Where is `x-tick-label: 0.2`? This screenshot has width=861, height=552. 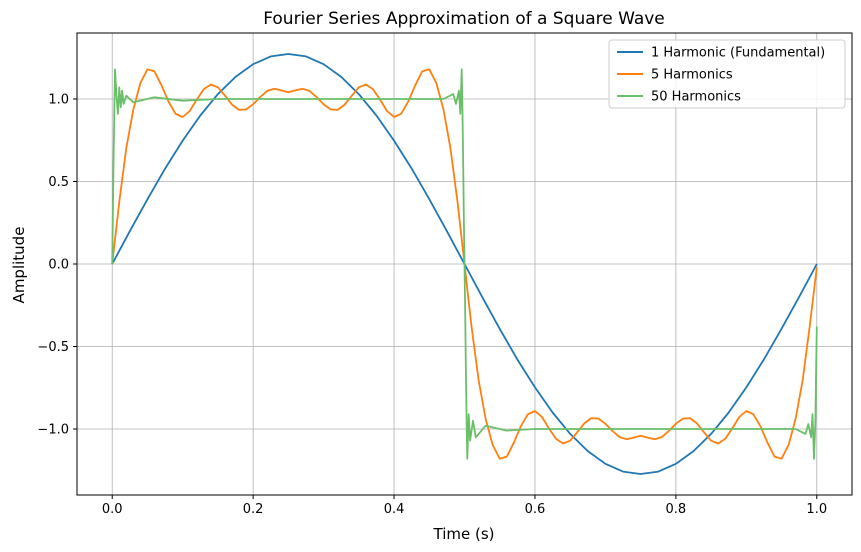
x-tick-label: 0.2 is located at coordinates (253, 509).